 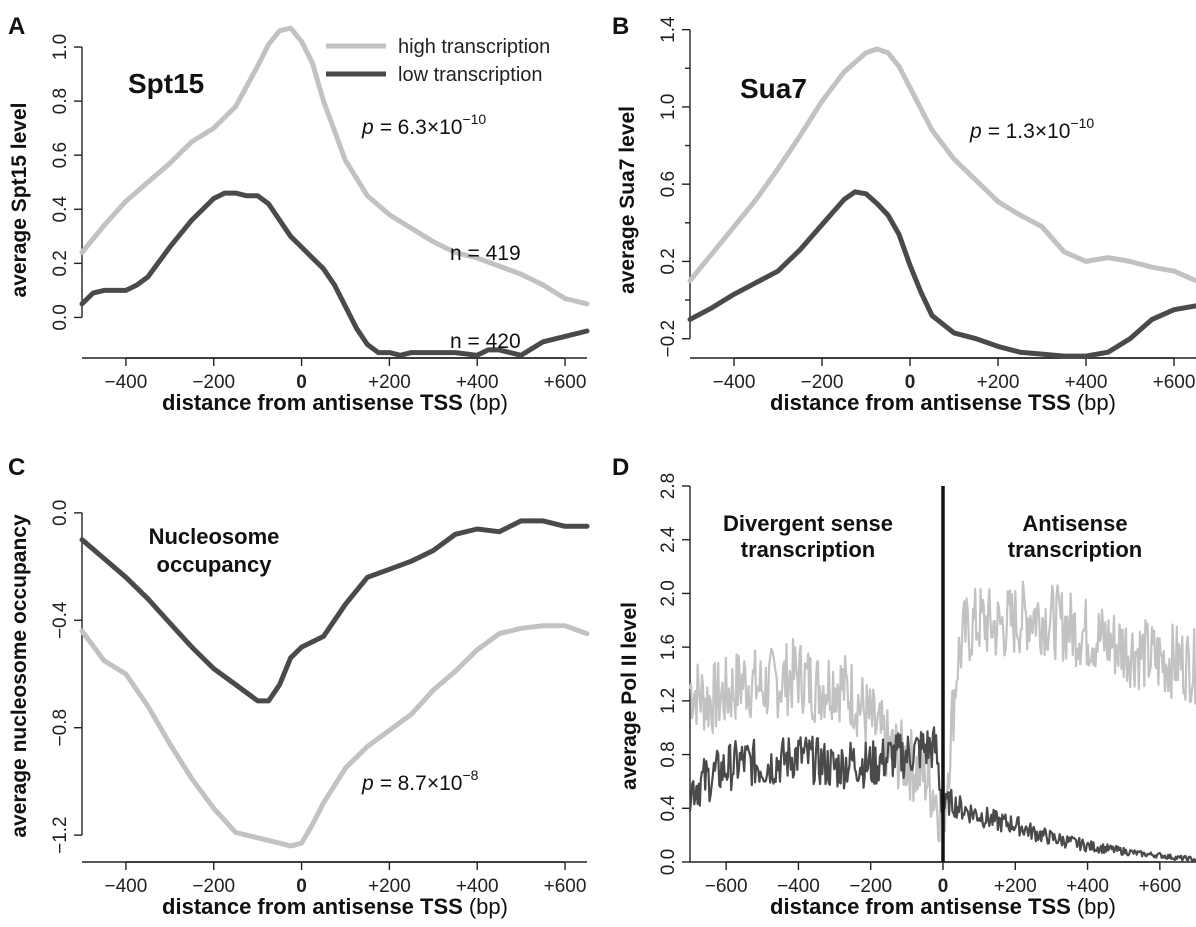 I want to click on panel-d-ylabel: average Pol II level, so click(x=629, y=696).